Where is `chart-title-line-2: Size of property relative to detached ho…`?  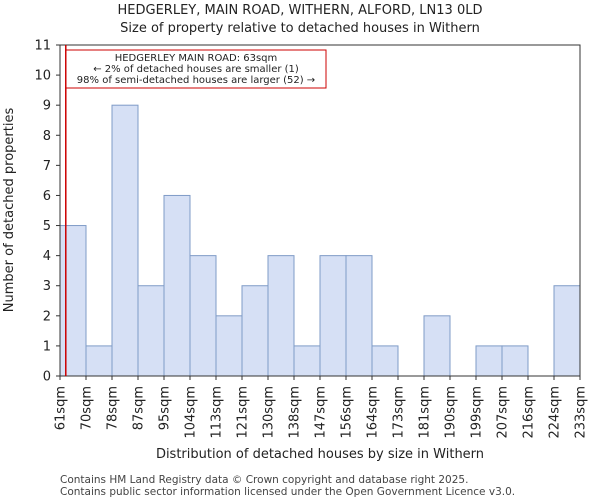
chart-title-line-2: Size of property relative to detached ho… is located at coordinates (300, 28).